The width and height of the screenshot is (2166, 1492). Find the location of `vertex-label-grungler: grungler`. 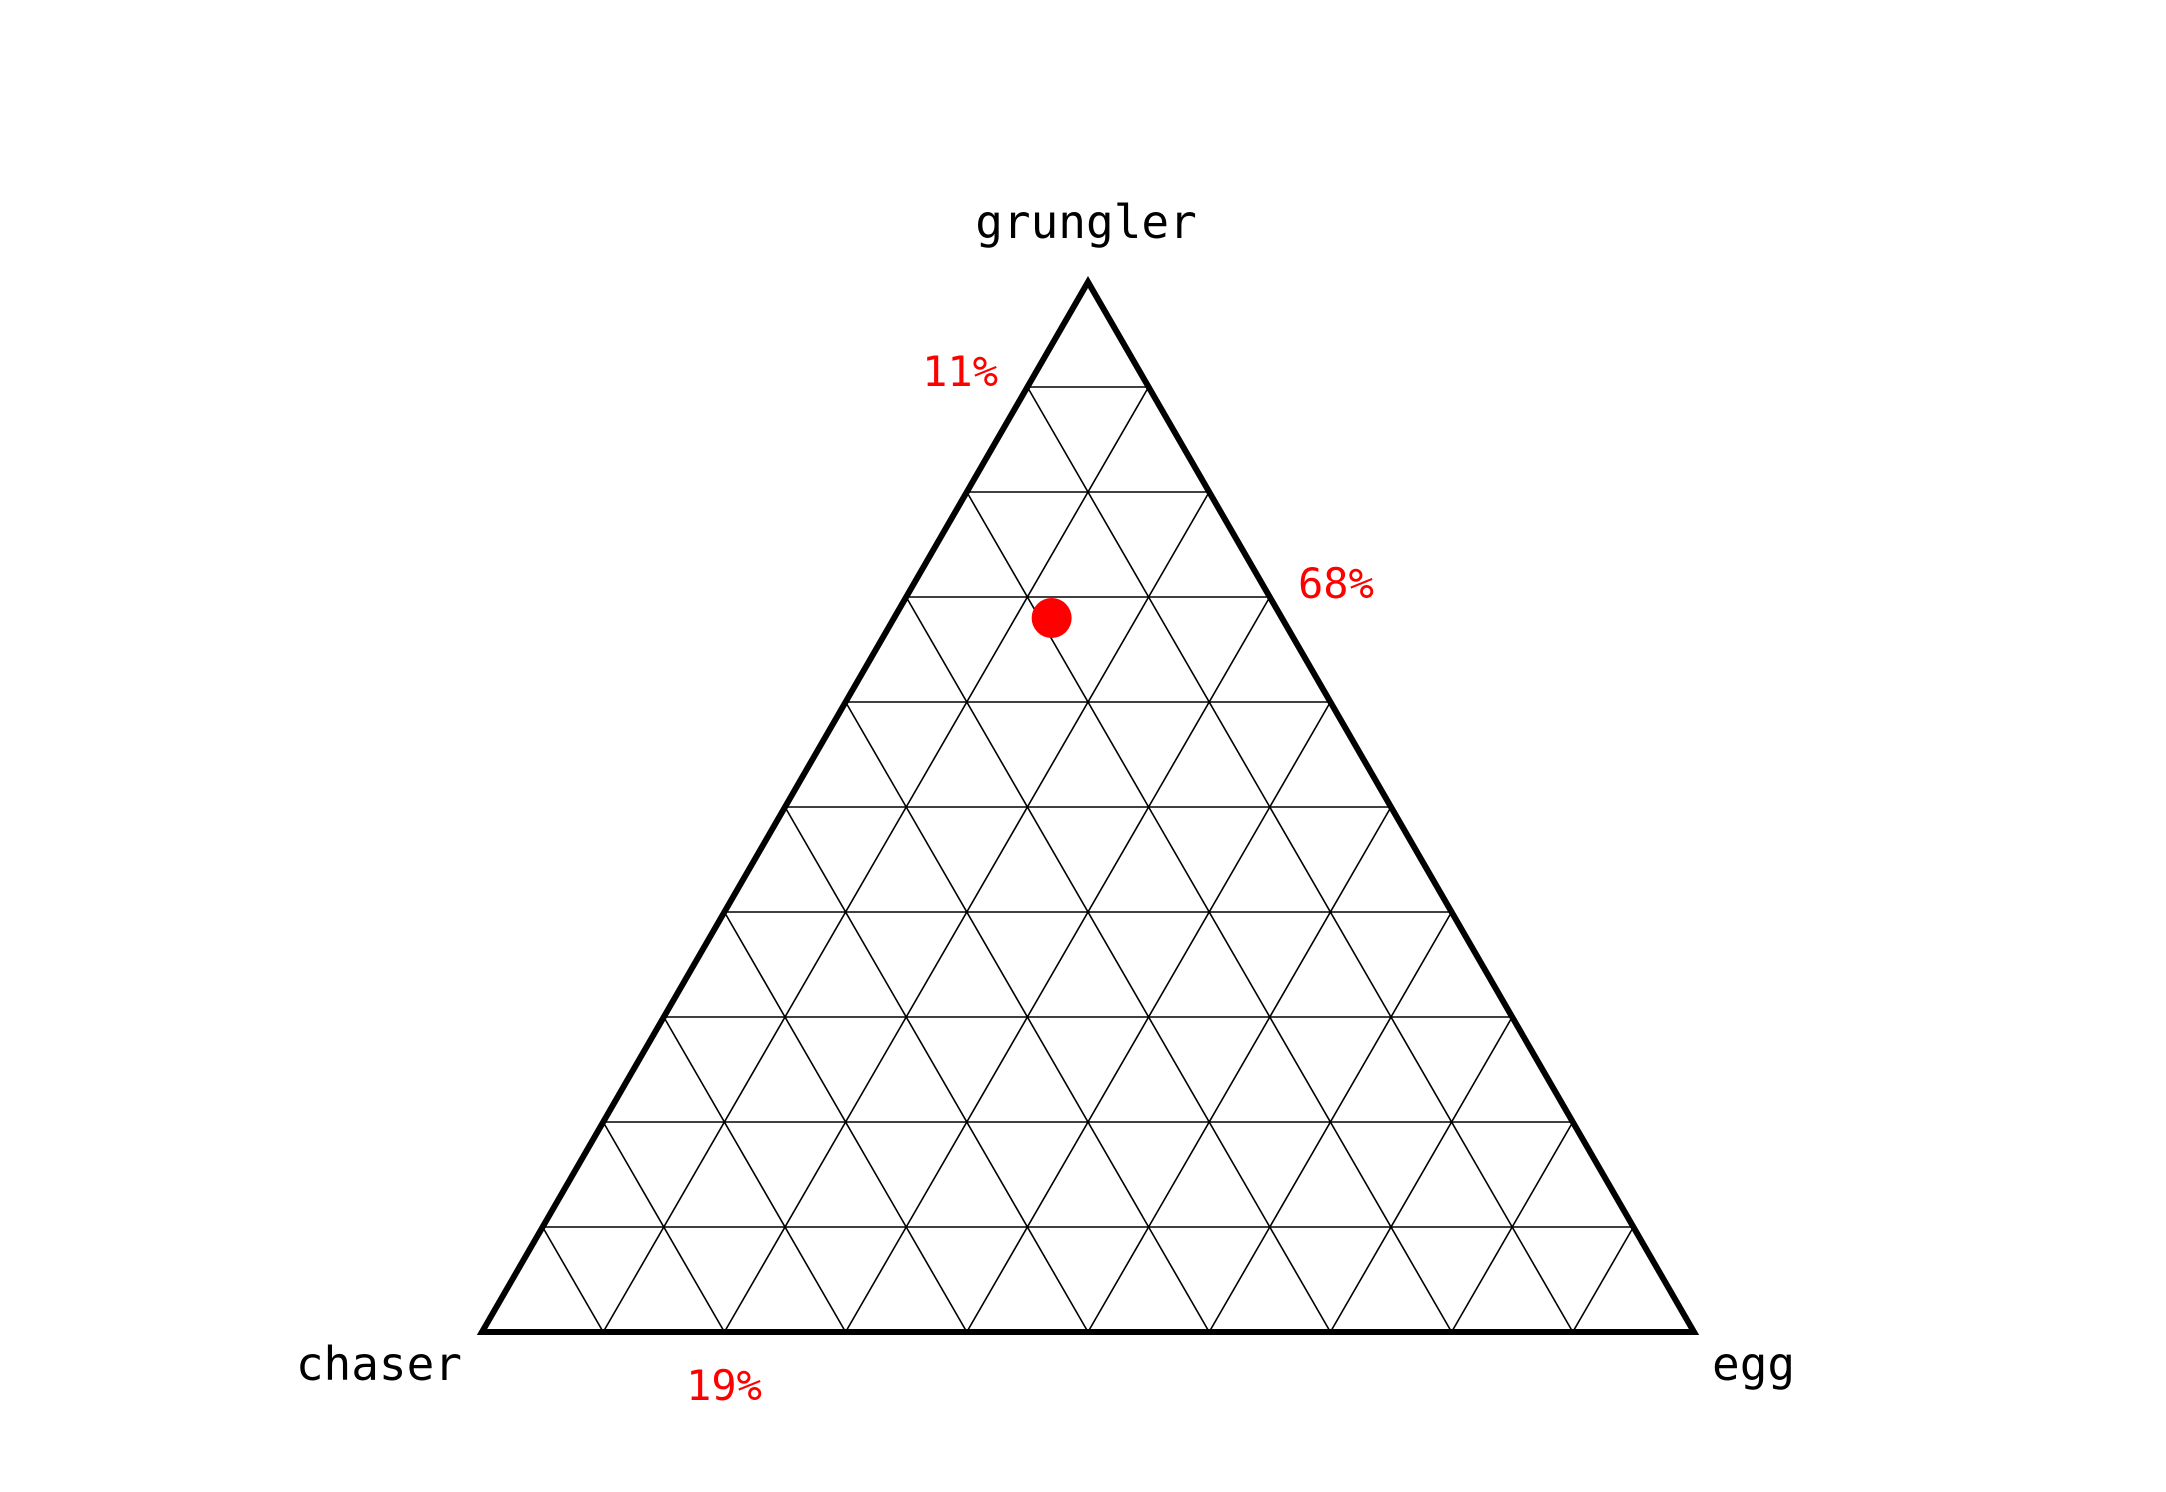

vertex-label-grungler: grungler is located at coordinates (1086, 222).